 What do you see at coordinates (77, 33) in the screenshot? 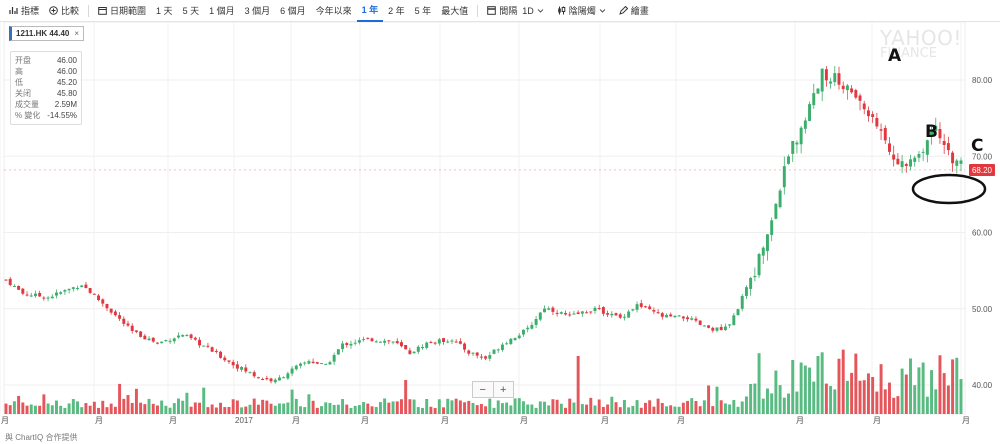
I see `close-icon: ×` at bounding box center [77, 33].